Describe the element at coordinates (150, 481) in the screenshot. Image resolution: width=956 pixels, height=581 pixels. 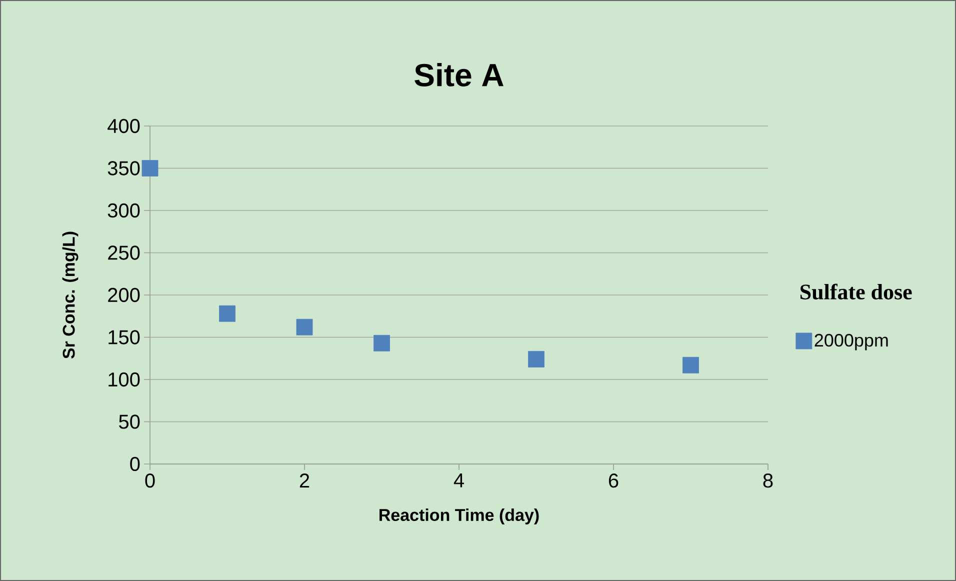
I see `x-tick-label: 0` at that location.